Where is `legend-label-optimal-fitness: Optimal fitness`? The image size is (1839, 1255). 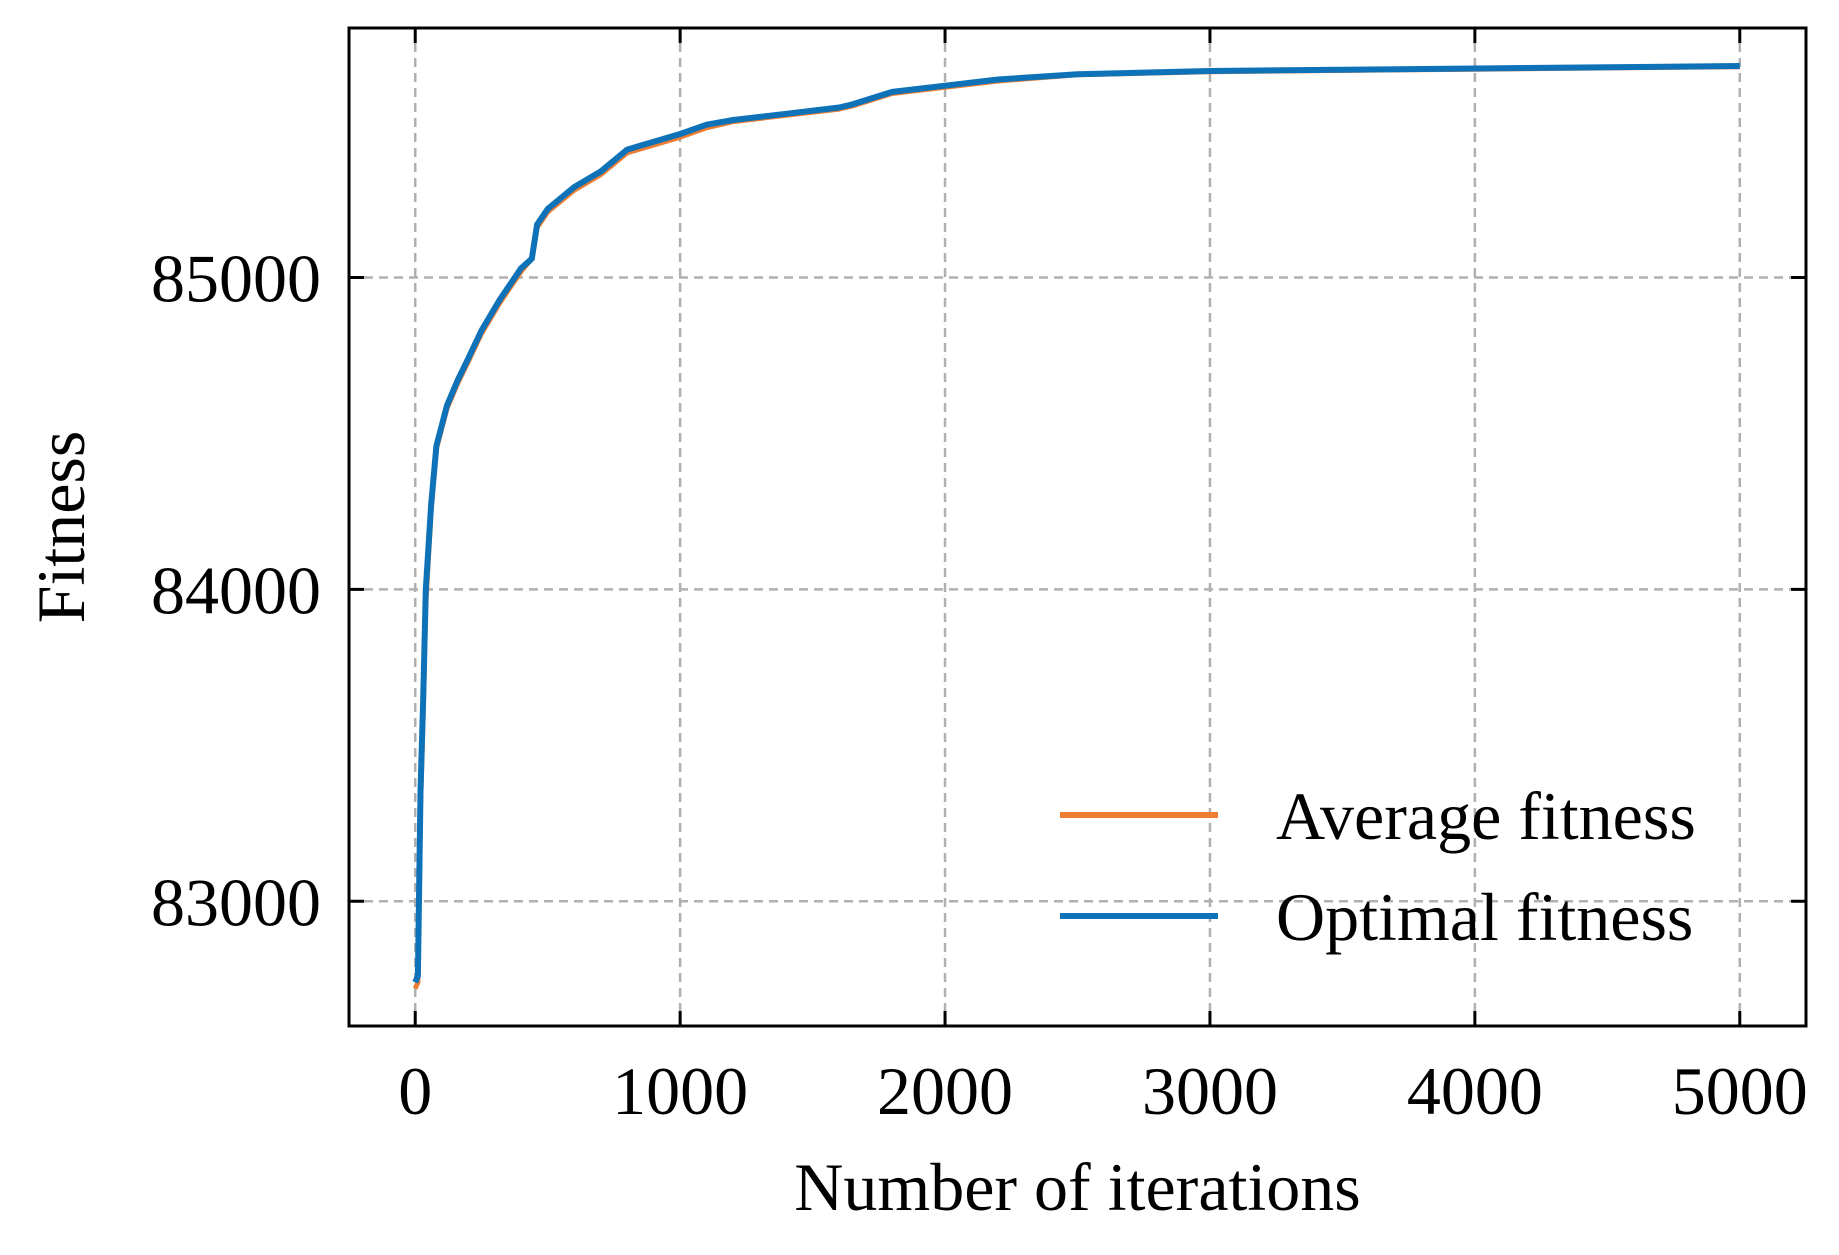
legend-label-optimal-fitness: Optimal fitness is located at coordinates (1484, 917).